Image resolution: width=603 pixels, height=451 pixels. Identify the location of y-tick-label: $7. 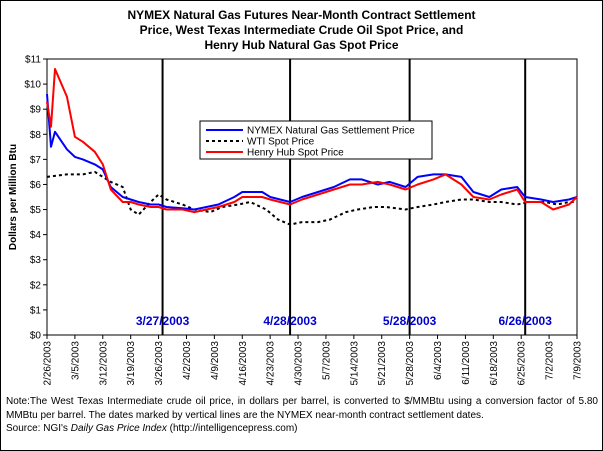
(36, 160).